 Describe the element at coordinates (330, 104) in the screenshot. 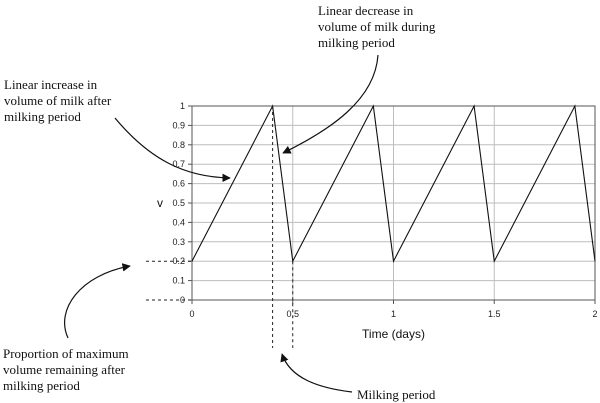

I see `arrow-decrease` at that location.